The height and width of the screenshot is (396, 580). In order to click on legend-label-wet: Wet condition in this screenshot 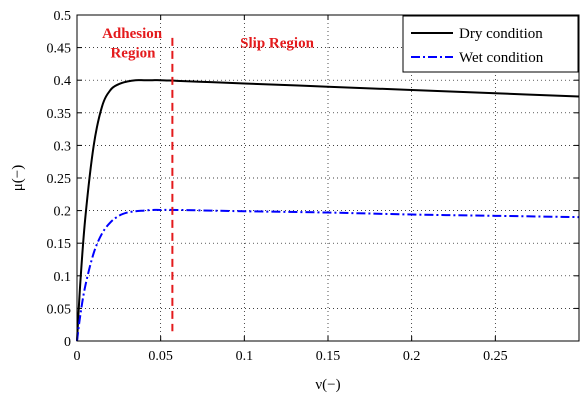, I will do `click(501, 58)`.